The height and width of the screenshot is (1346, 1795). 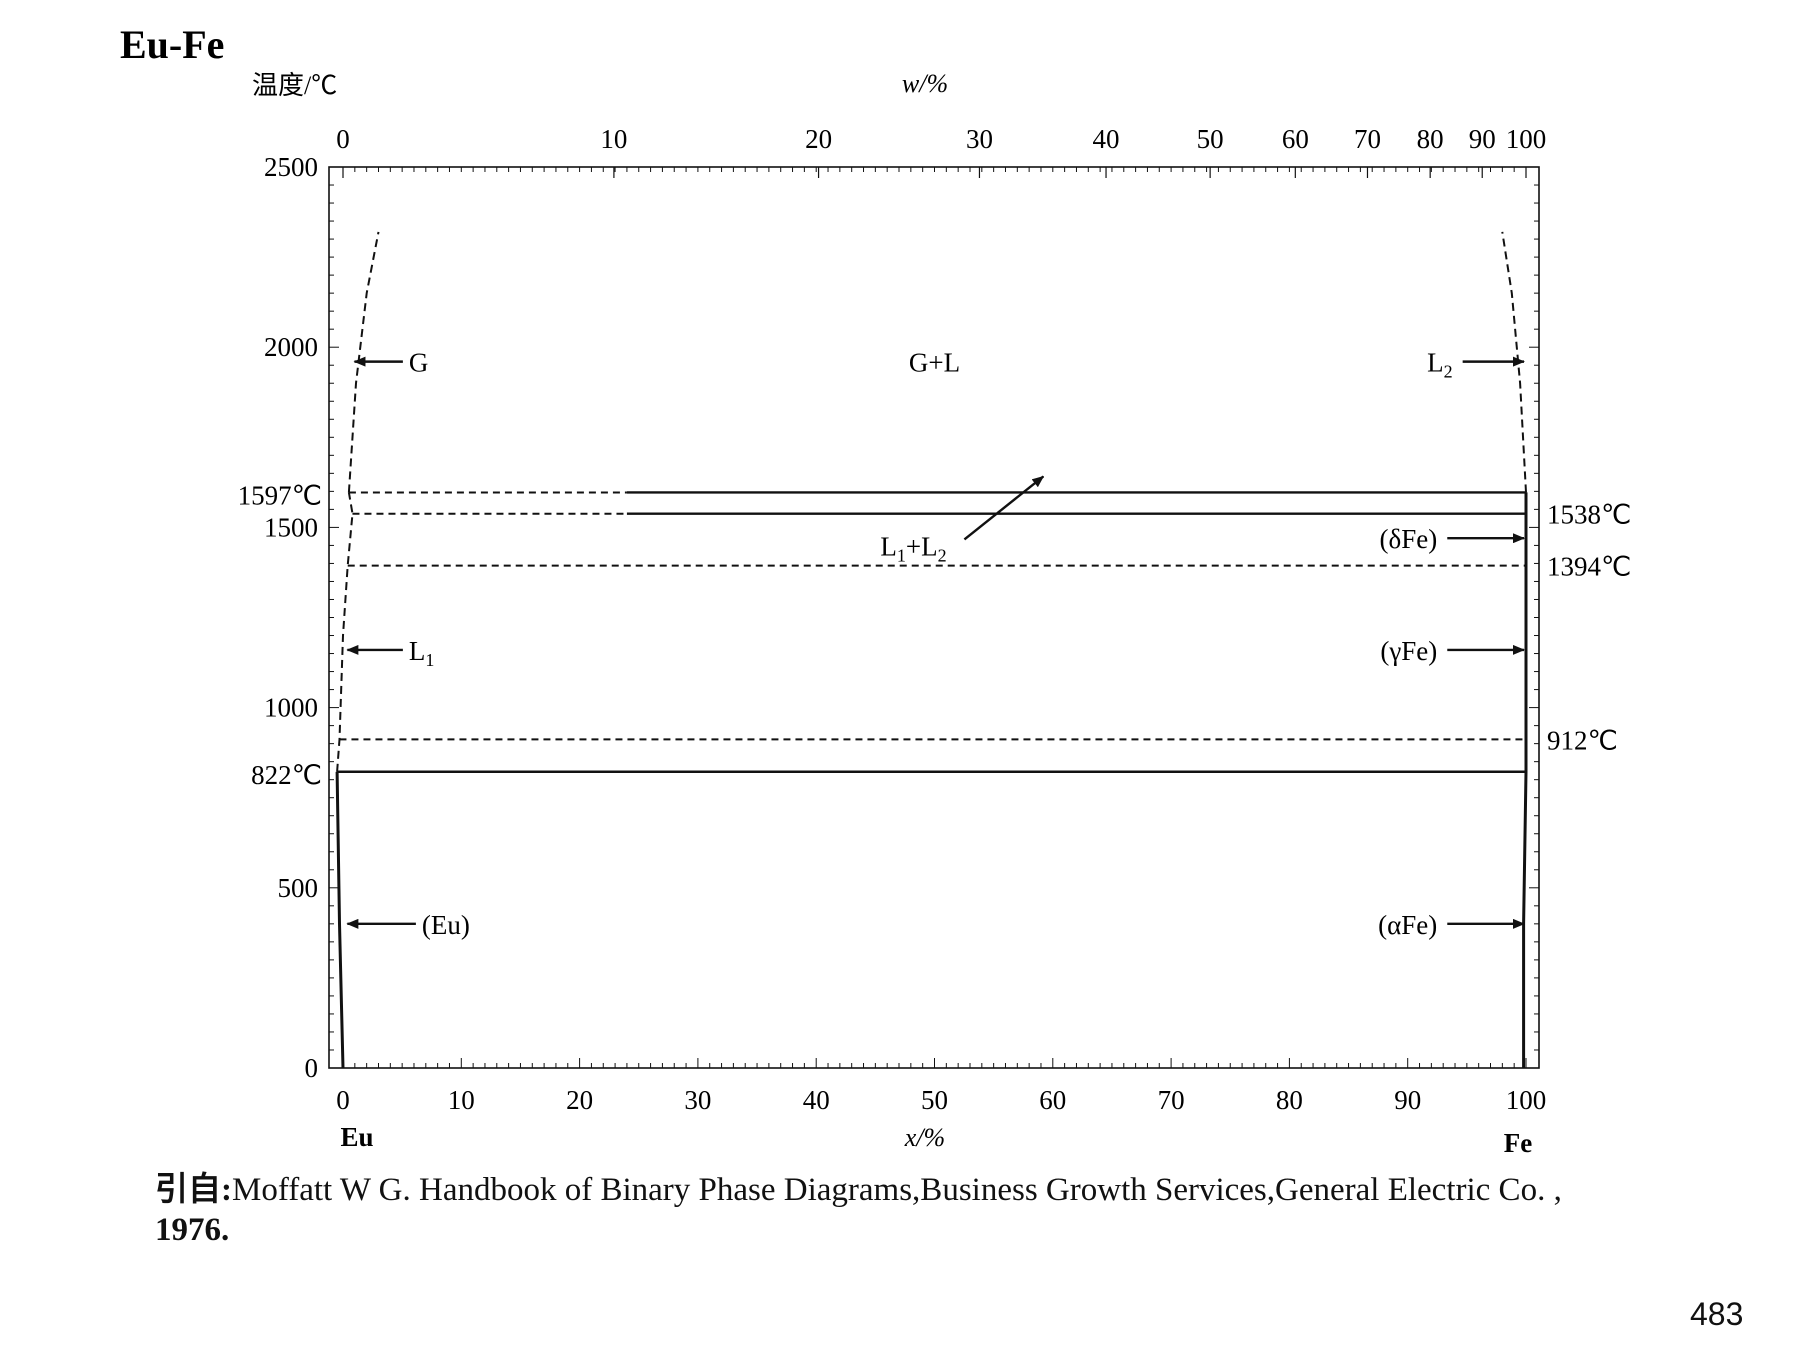 I want to click on phase-label: G+L, so click(x=934, y=363).